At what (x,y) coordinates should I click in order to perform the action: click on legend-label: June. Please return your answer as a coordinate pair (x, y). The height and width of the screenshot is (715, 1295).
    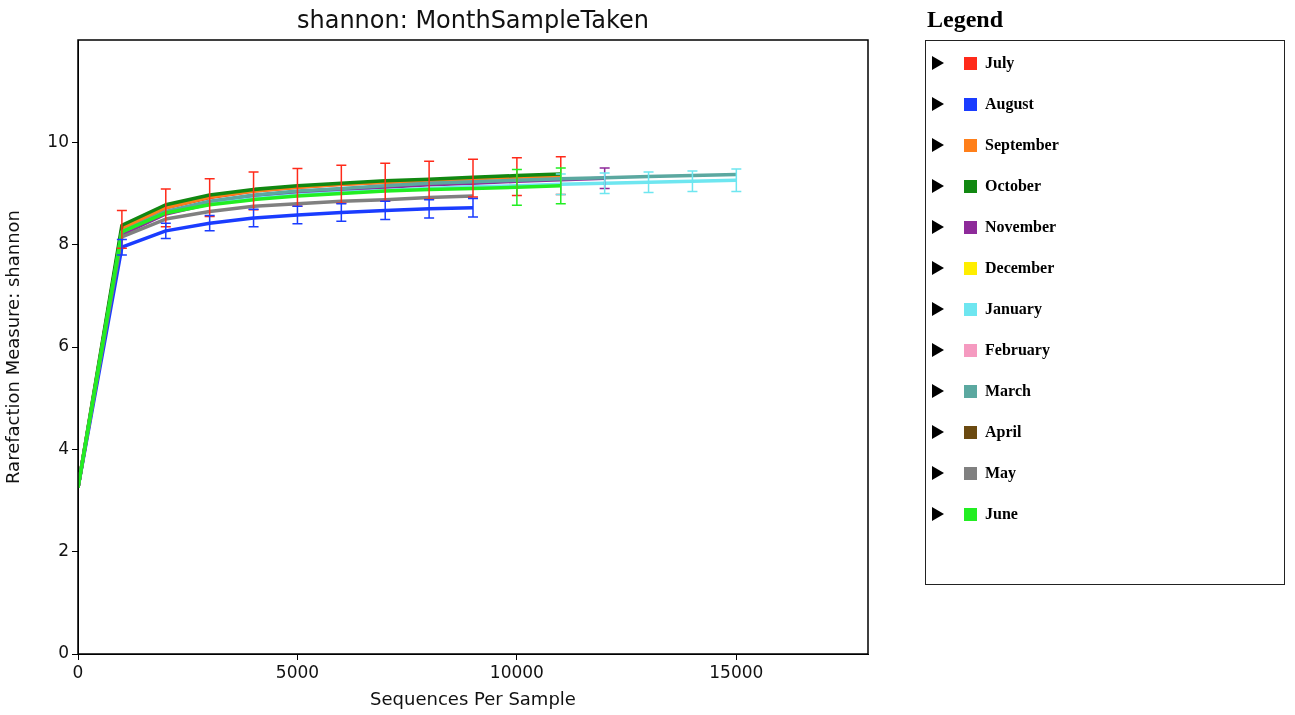
    Looking at the image, I should click on (1001, 514).